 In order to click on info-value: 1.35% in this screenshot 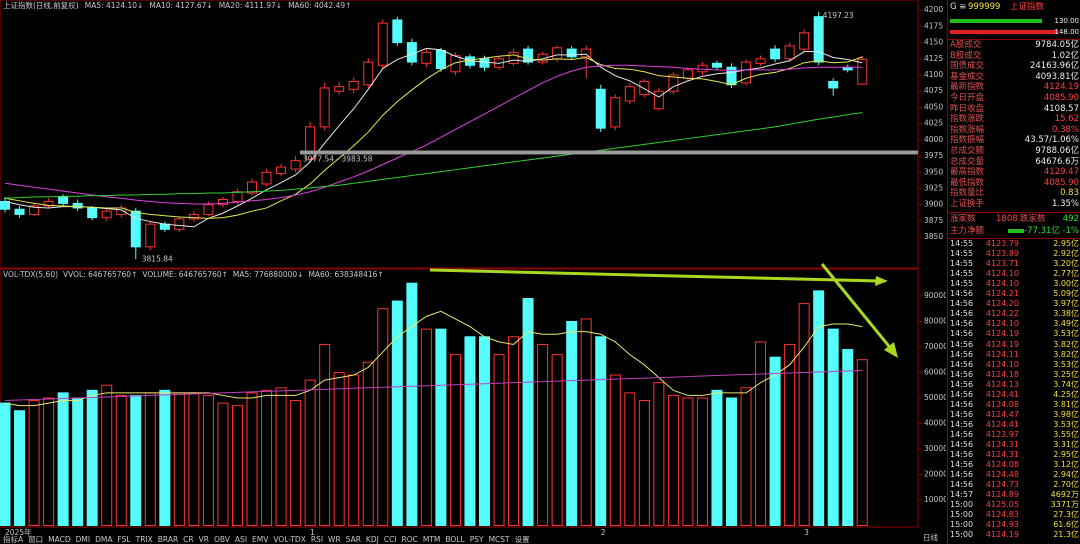, I will do `click(1065, 204)`.